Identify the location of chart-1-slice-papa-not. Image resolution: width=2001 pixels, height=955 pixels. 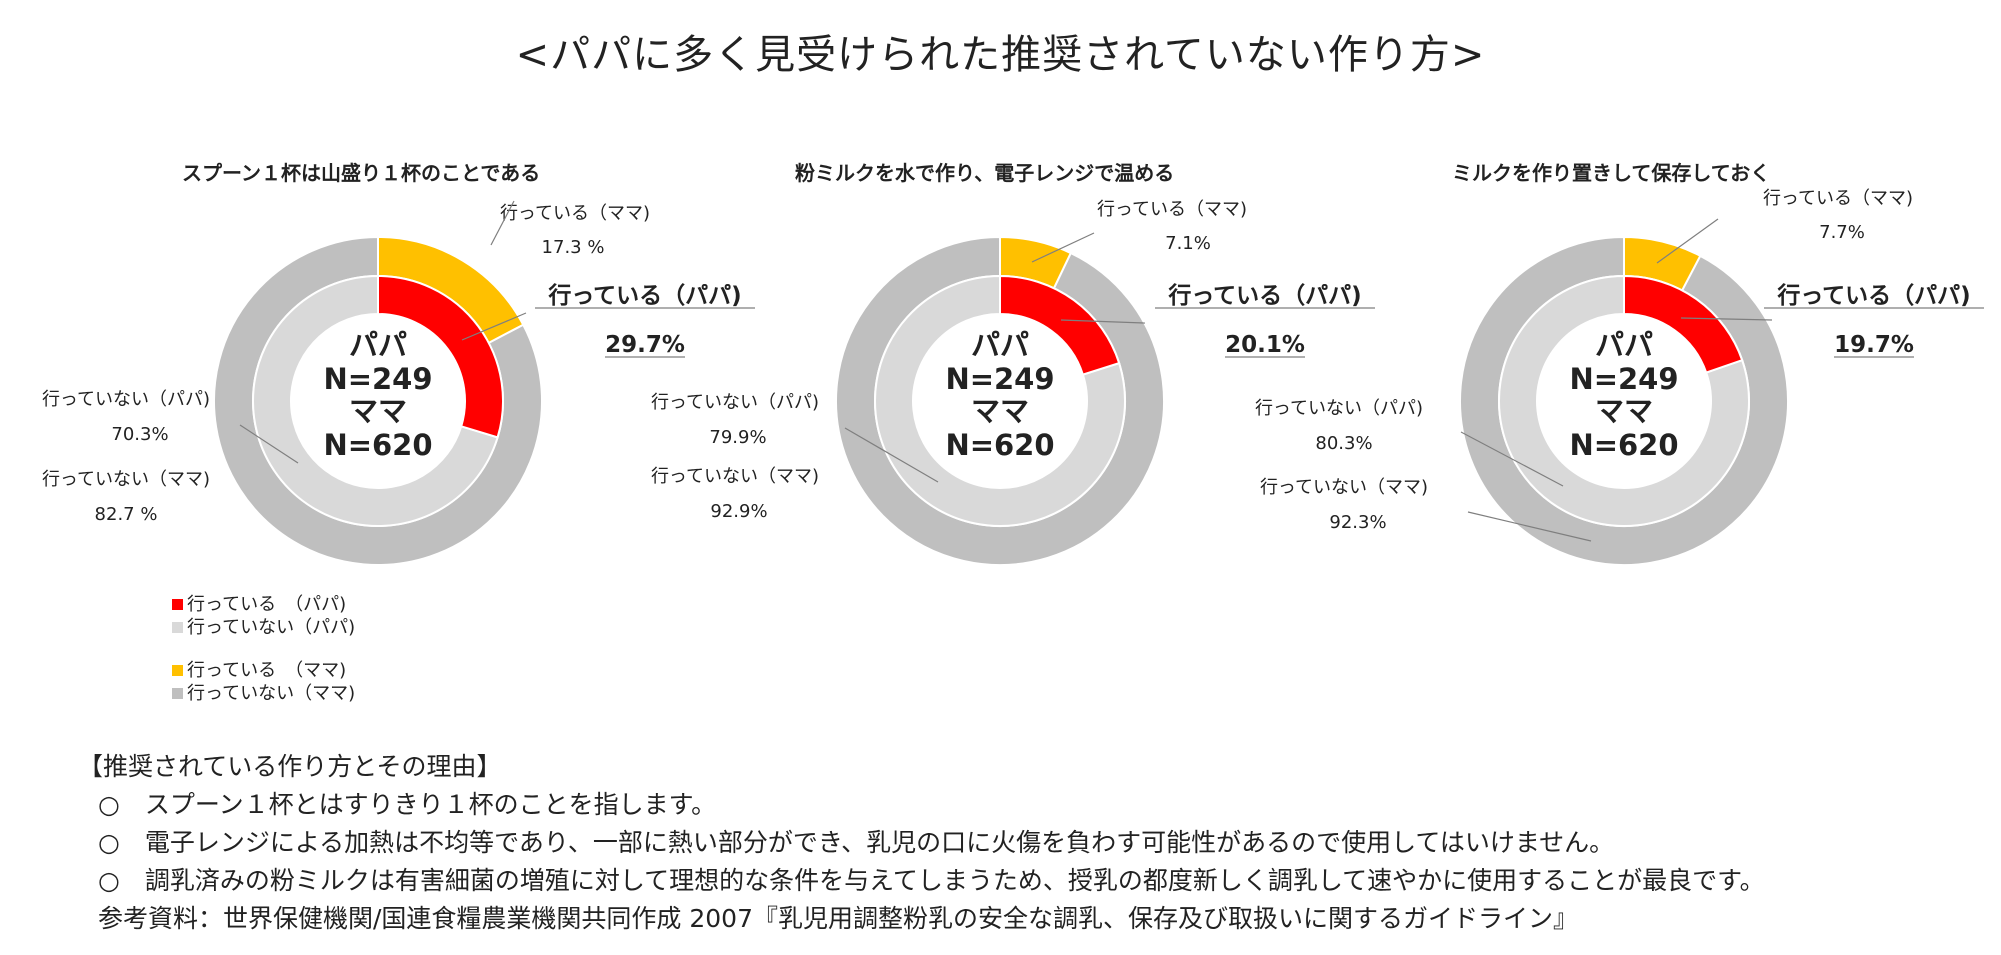
(375, 400).